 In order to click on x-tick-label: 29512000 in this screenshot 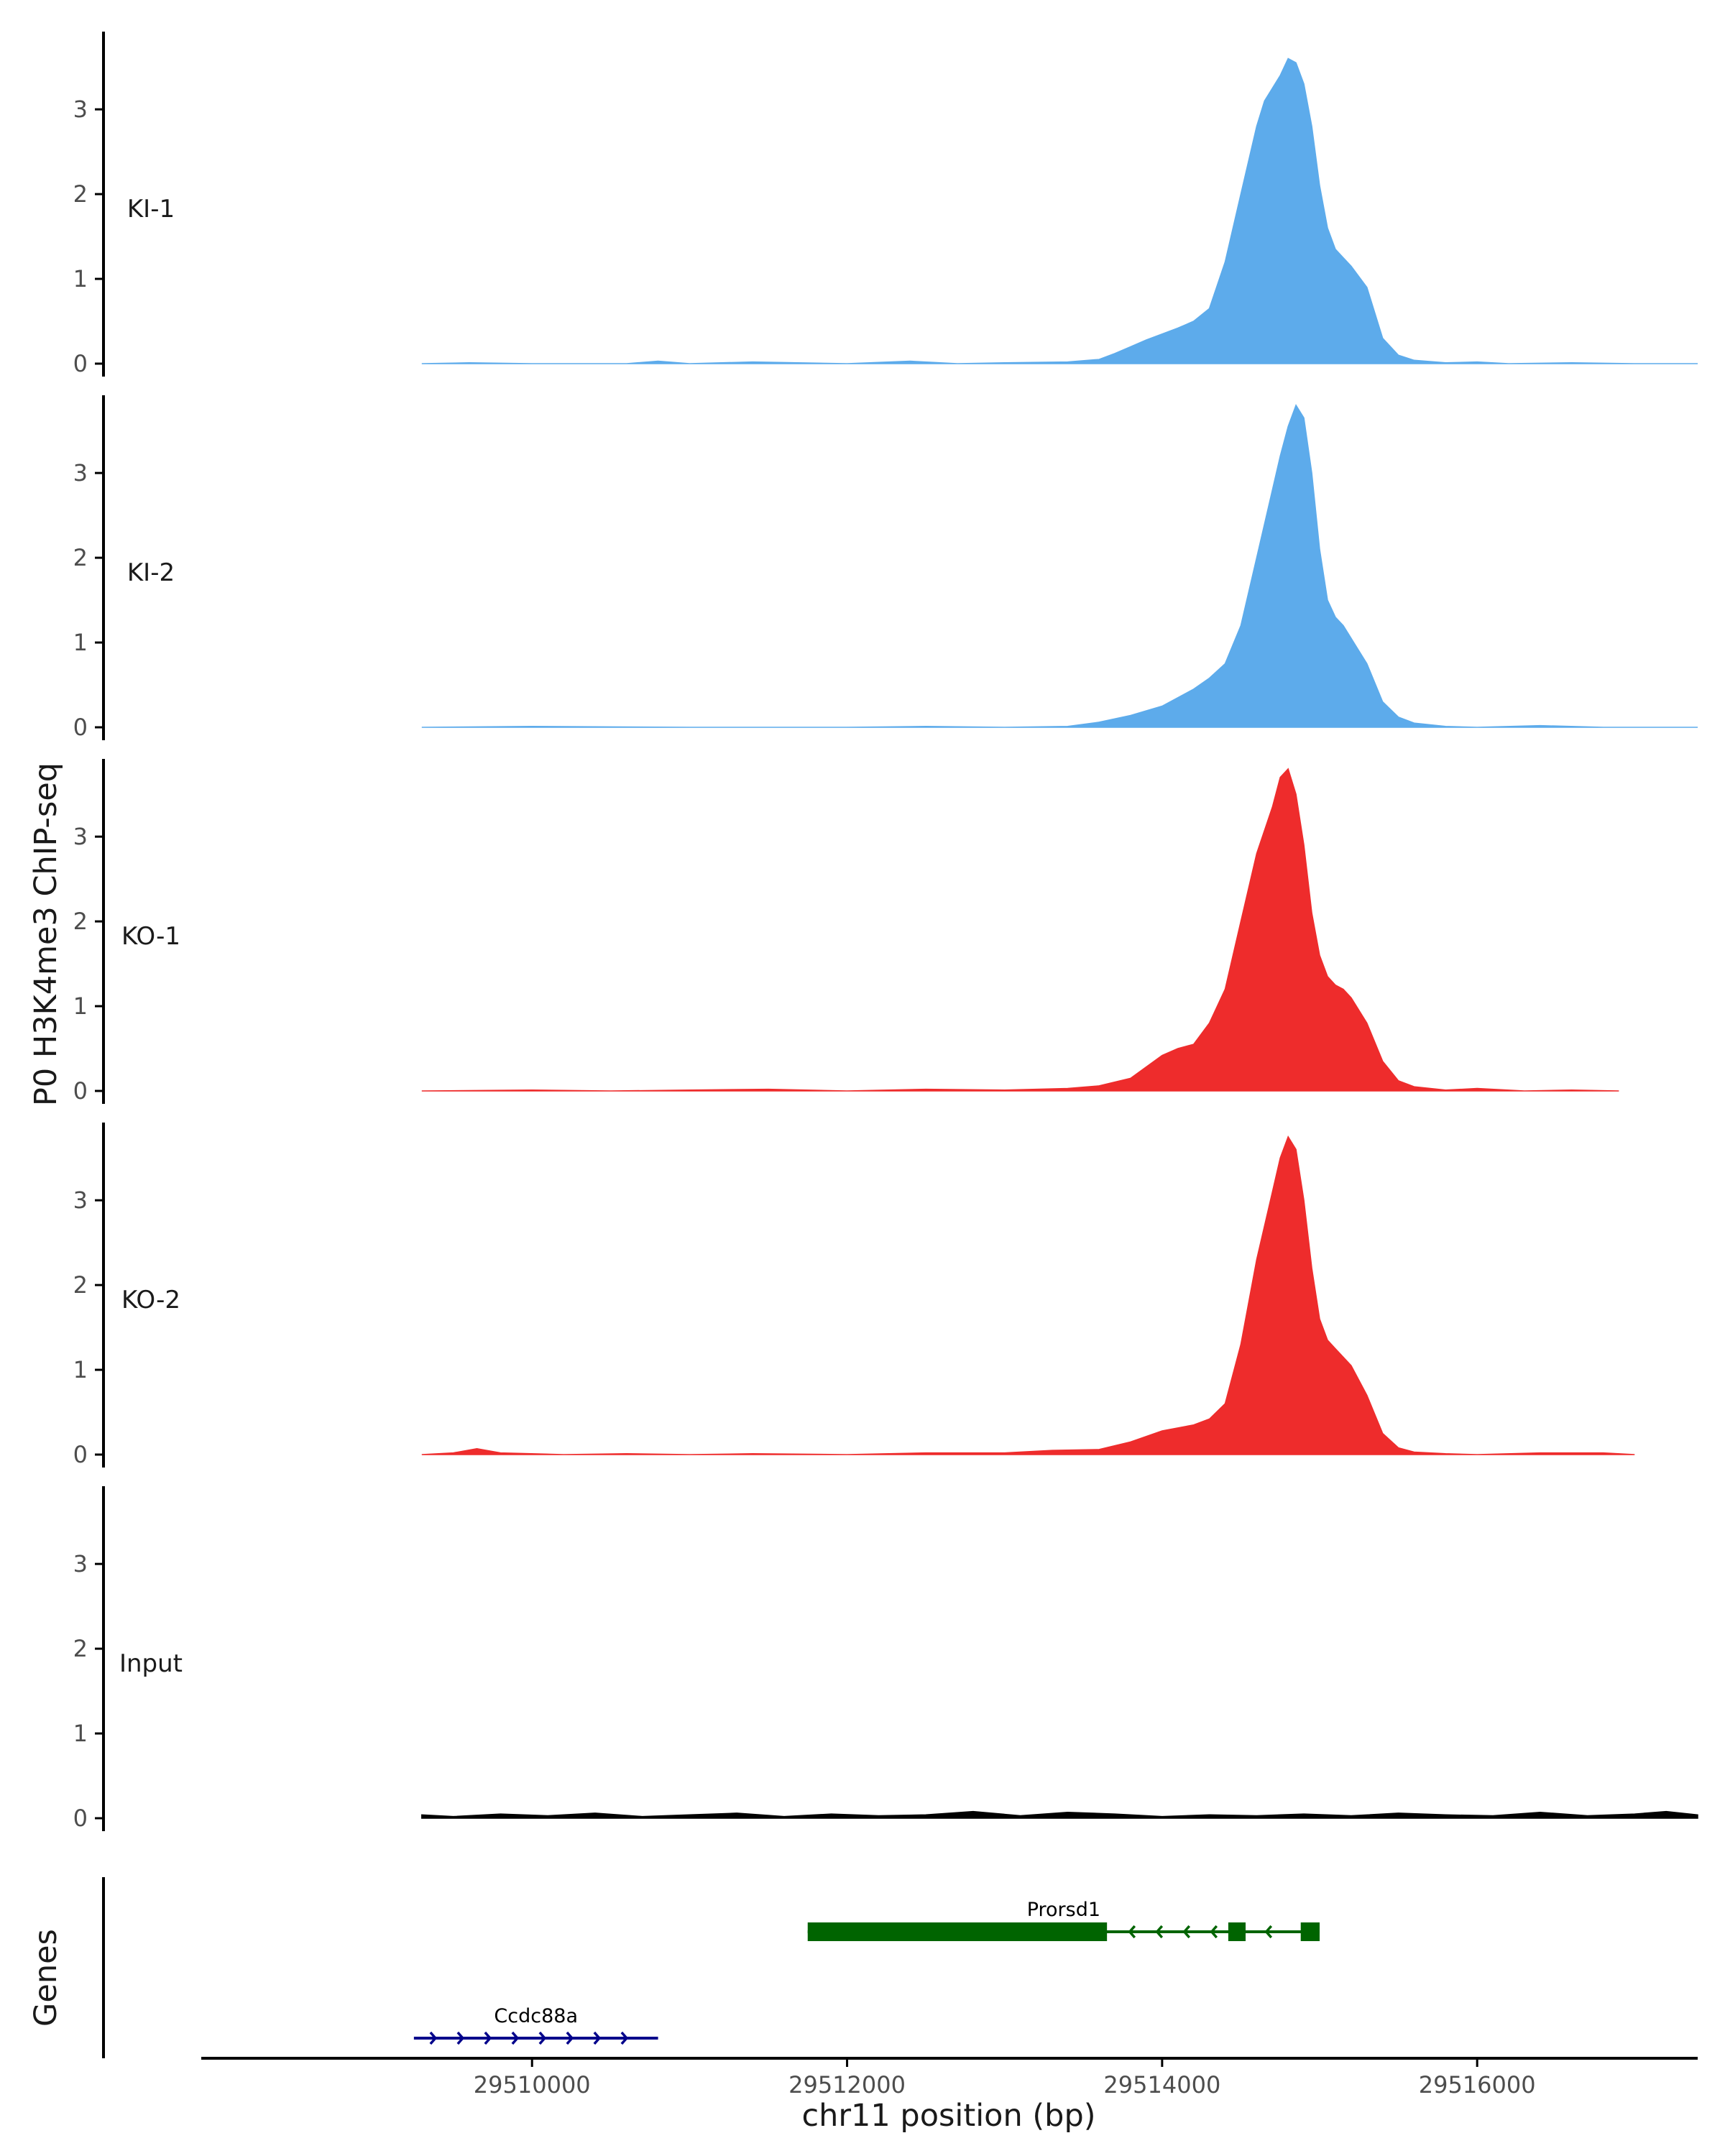, I will do `click(847, 2085)`.